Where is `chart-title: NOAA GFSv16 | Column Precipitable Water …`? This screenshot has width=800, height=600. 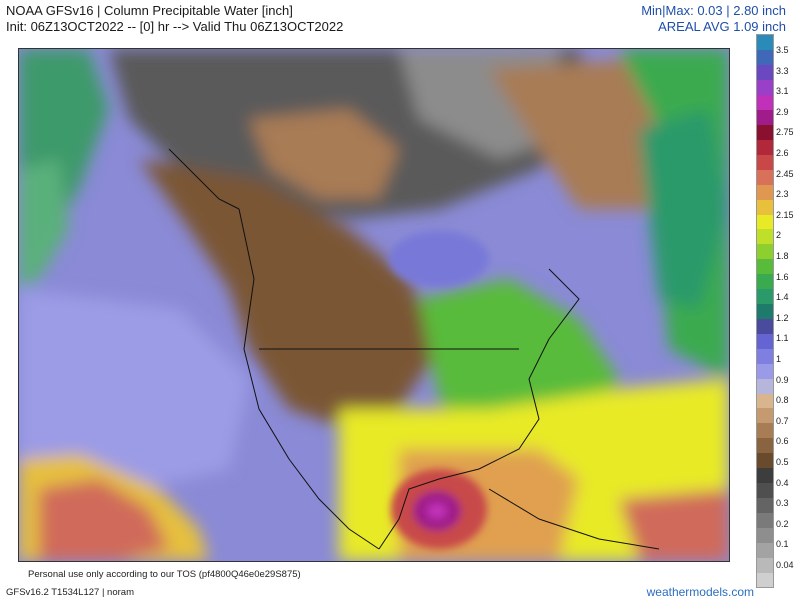 chart-title: NOAA GFSv16 | Column Precipitable Water … is located at coordinates (174, 19).